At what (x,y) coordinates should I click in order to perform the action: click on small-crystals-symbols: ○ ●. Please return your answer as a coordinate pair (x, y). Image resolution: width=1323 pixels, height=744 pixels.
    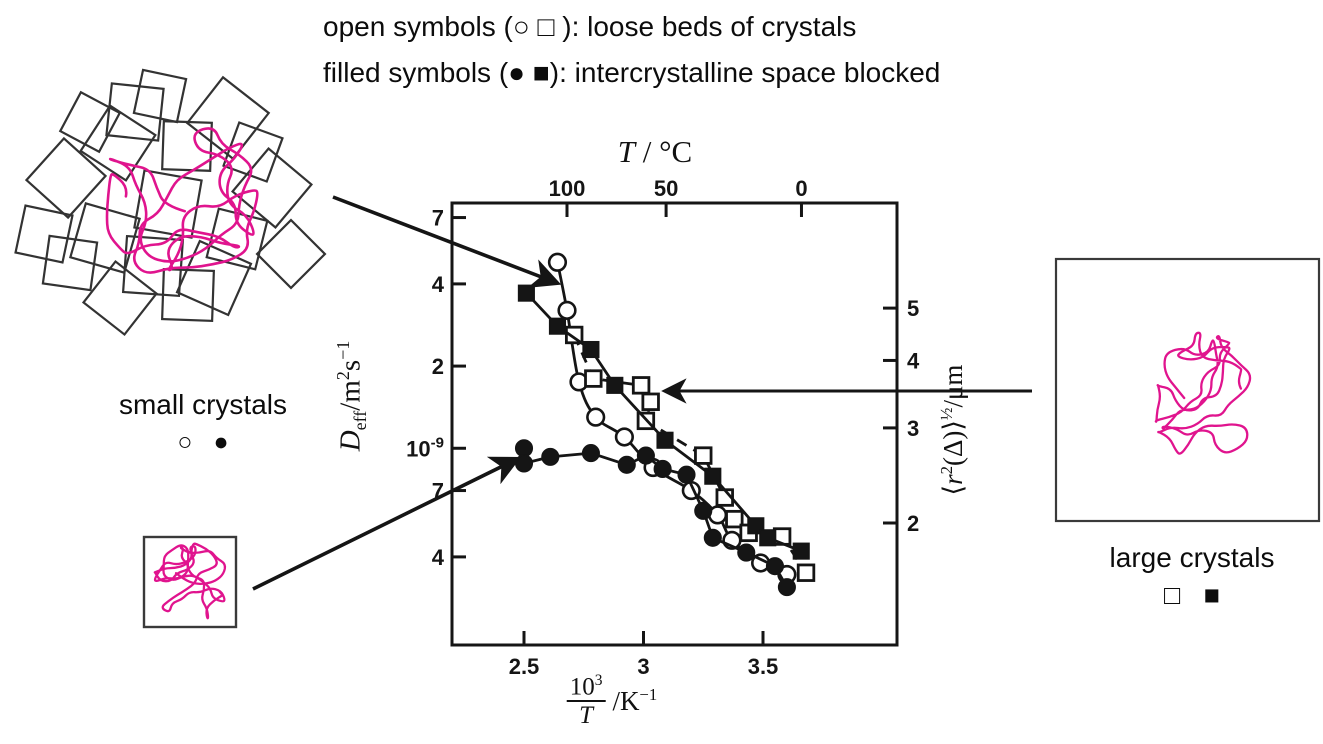
    Looking at the image, I should click on (203, 442).